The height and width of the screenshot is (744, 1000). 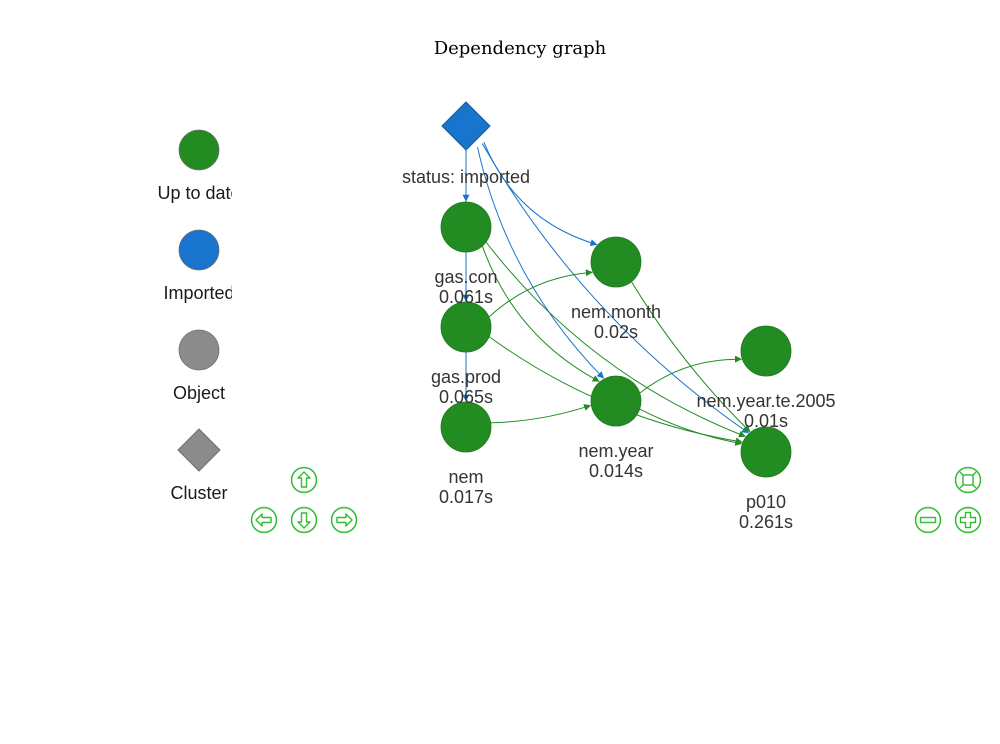 I want to click on edge-gas_con-to-p010, so click(x=615, y=339).